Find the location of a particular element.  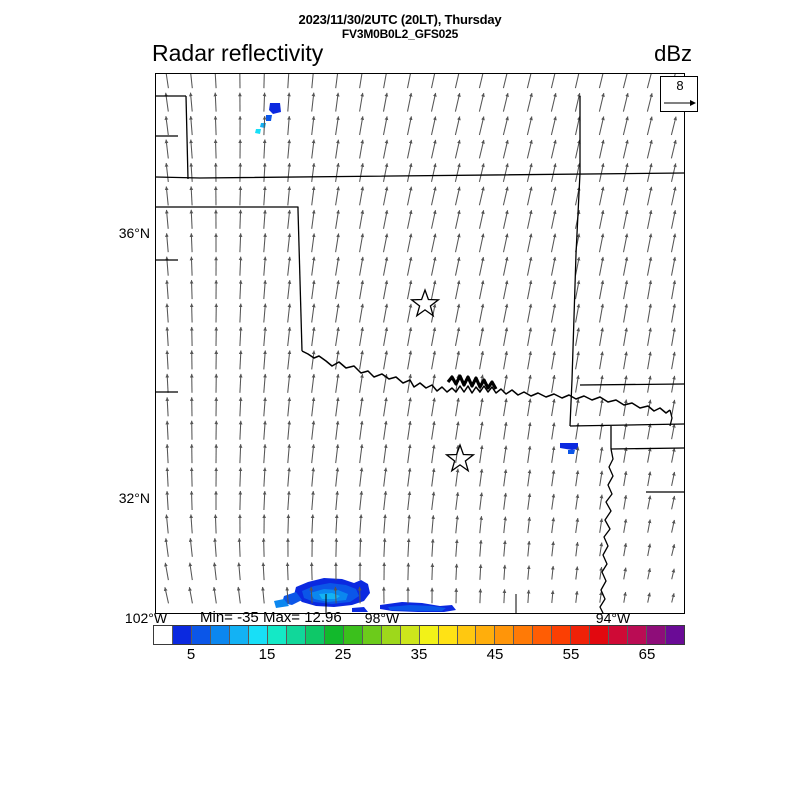

colorbar is located at coordinates (419, 635).